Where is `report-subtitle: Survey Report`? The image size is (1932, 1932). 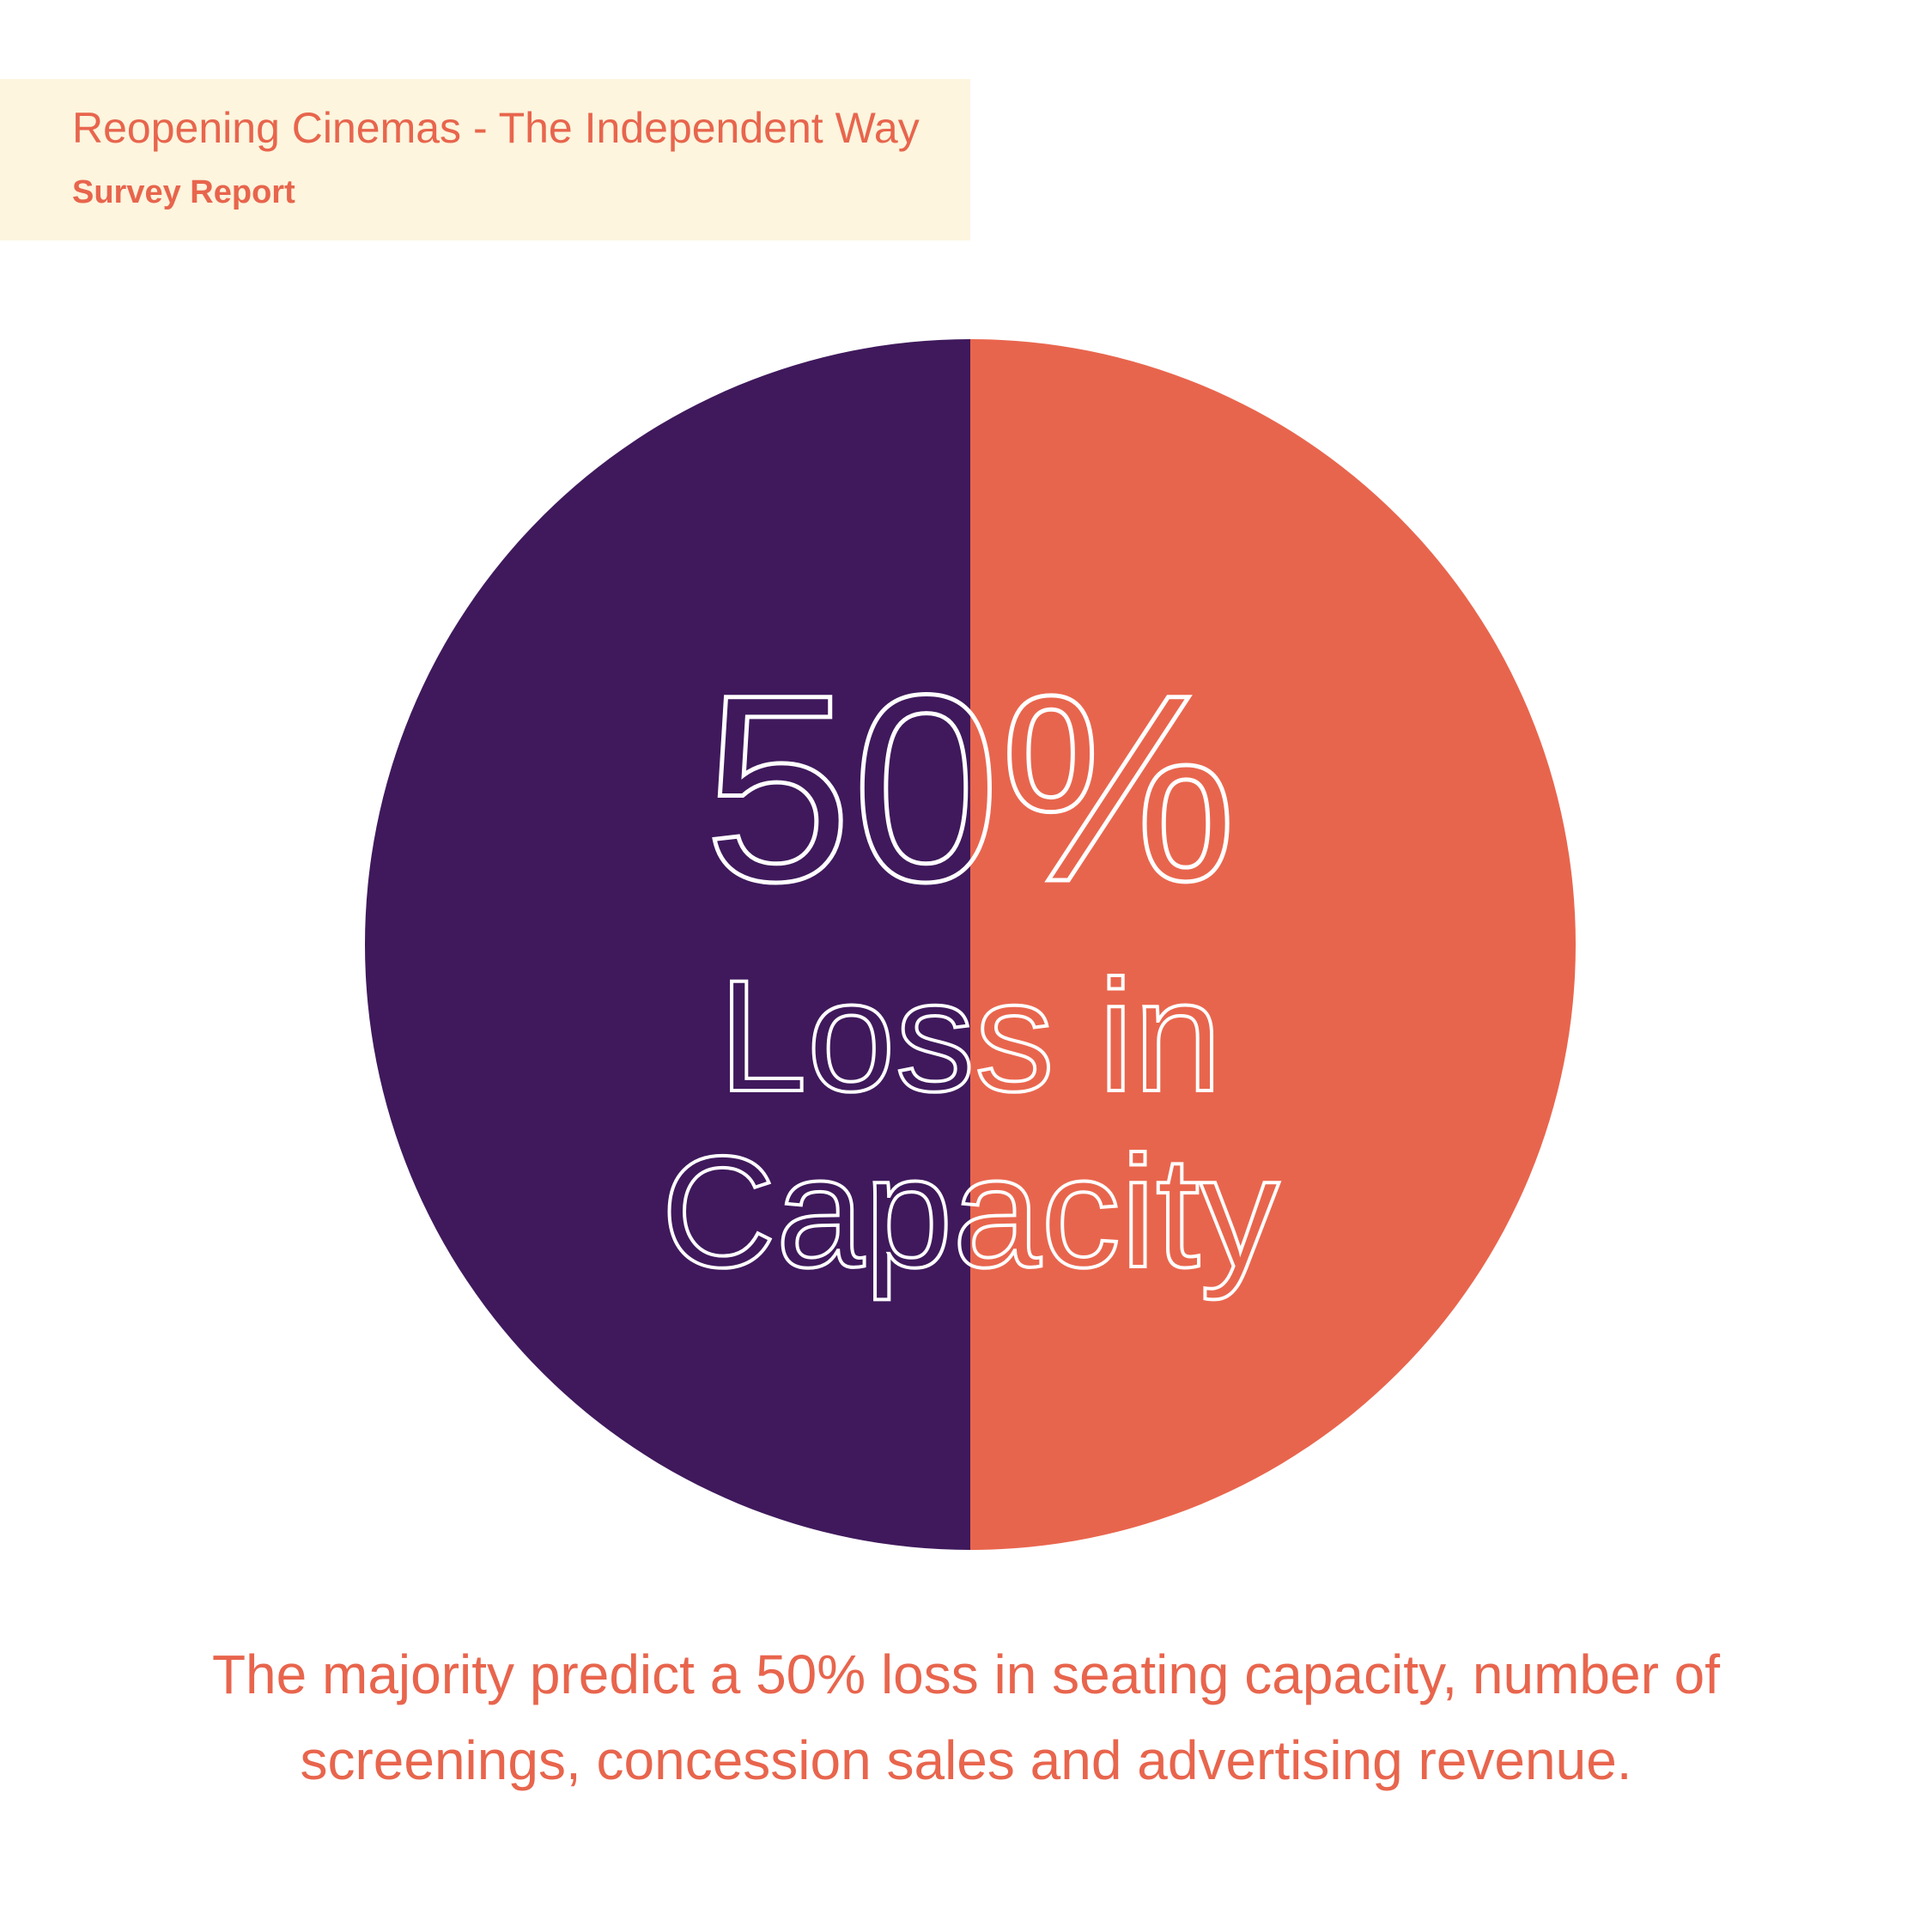 report-subtitle: Survey Report is located at coordinates (183, 192).